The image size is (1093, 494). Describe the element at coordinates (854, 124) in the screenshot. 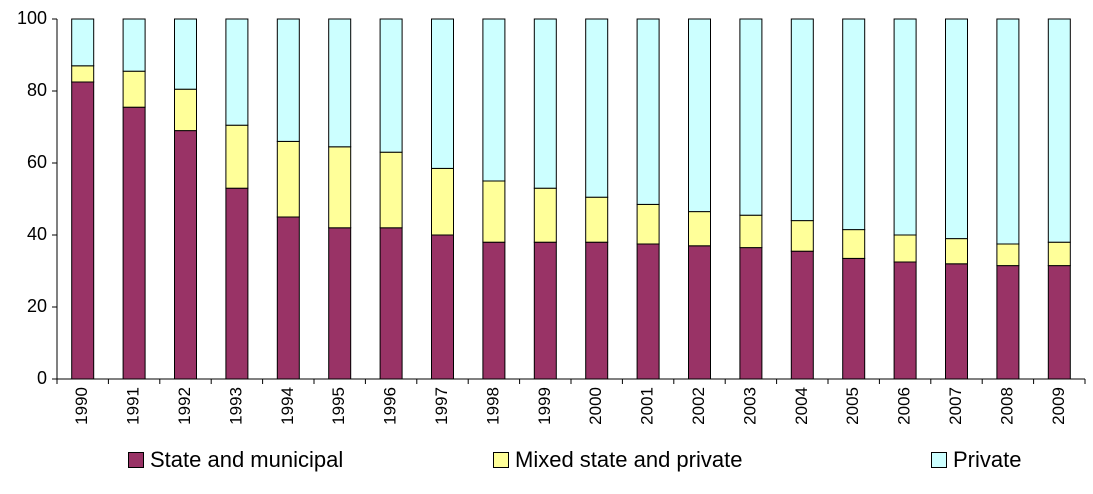

I see `bar-private-2005` at that location.